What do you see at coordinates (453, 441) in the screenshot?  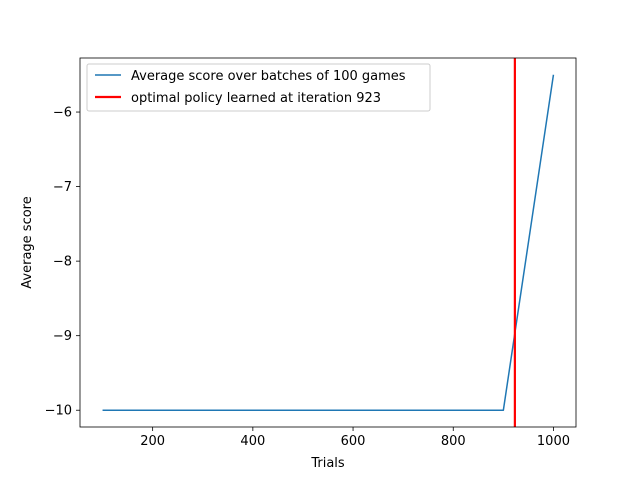 I see `x-tick-label: 800` at bounding box center [453, 441].